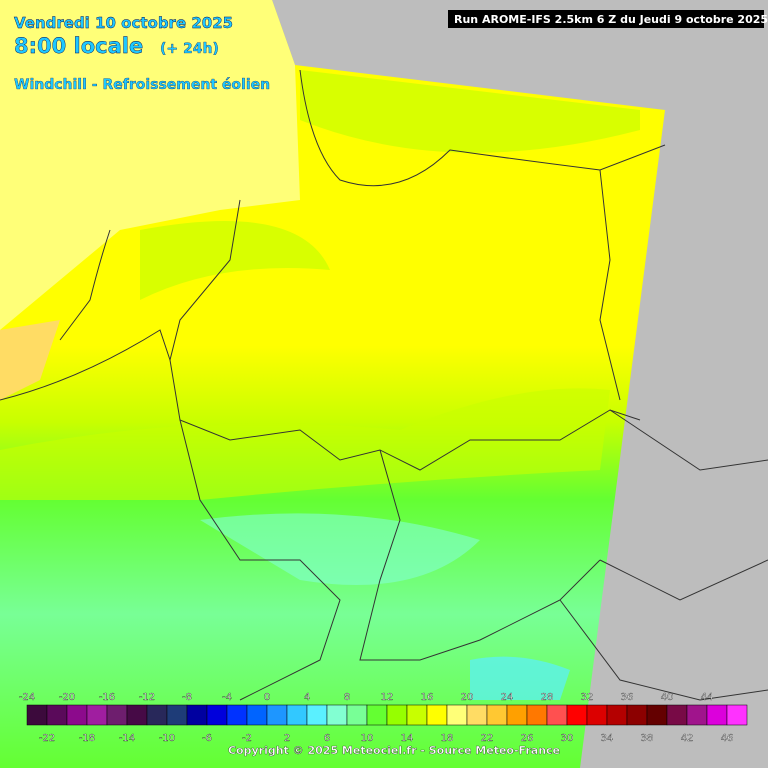  What do you see at coordinates (78, 46) in the screenshot?
I see `forecast-time: 8:00 locale` at bounding box center [78, 46].